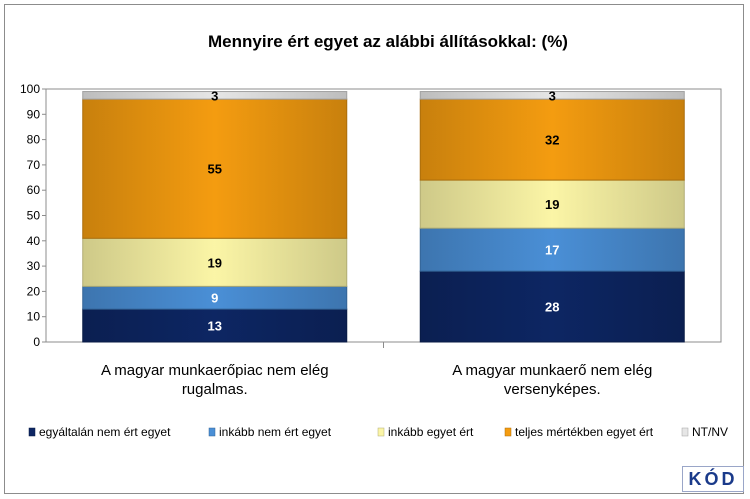  I want to click on data-label: 13, so click(215, 326).